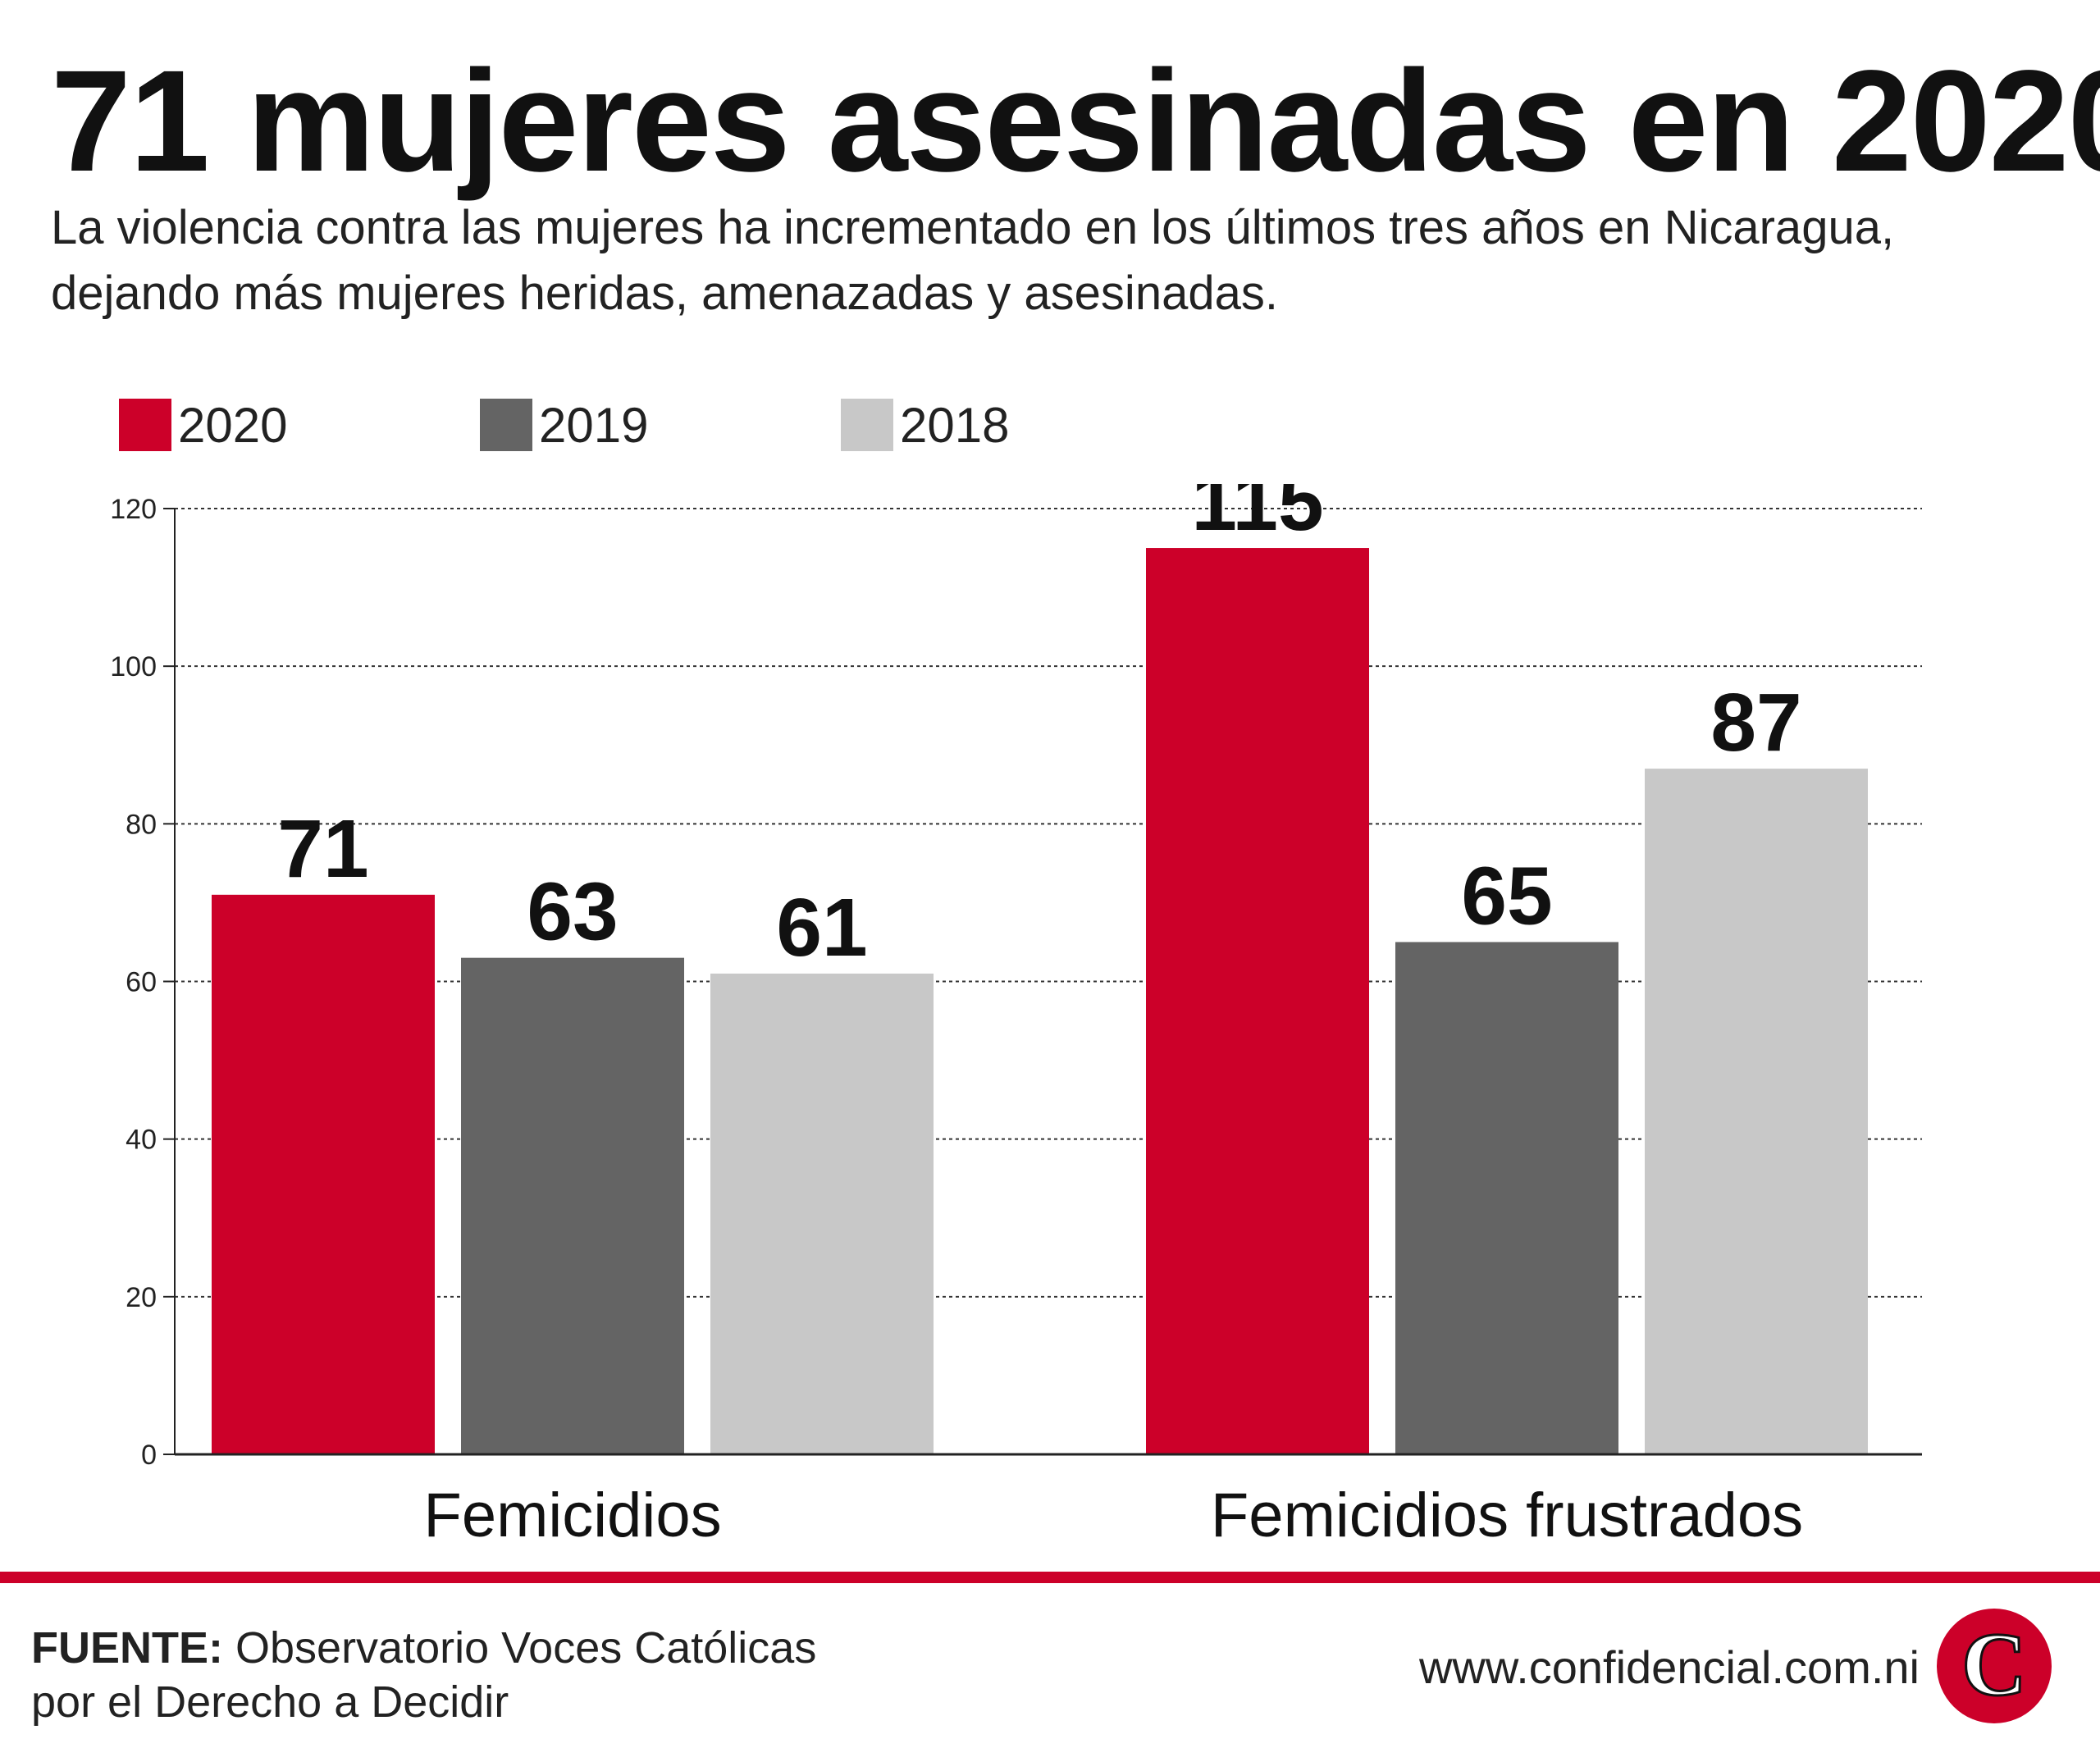 Image resolution: width=2100 pixels, height=1748 pixels. I want to click on legend-item-2020: 2020, so click(204, 425).